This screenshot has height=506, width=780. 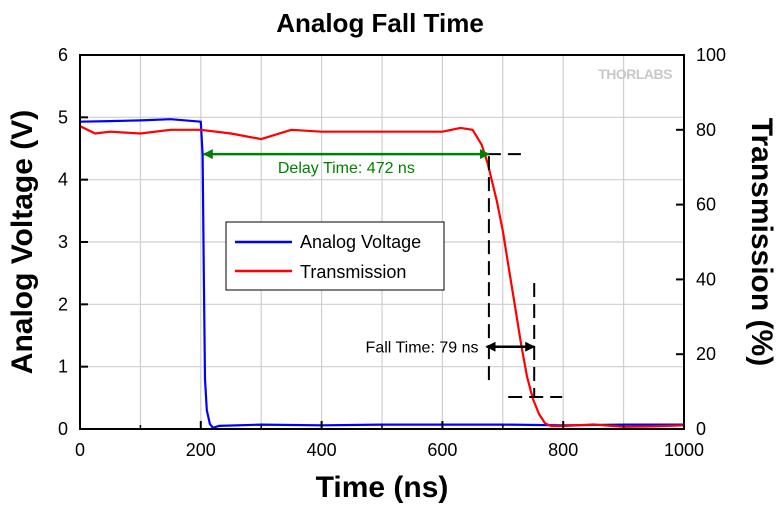 I want to click on watermark-logo: THORLABS, so click(x=635, y=74).